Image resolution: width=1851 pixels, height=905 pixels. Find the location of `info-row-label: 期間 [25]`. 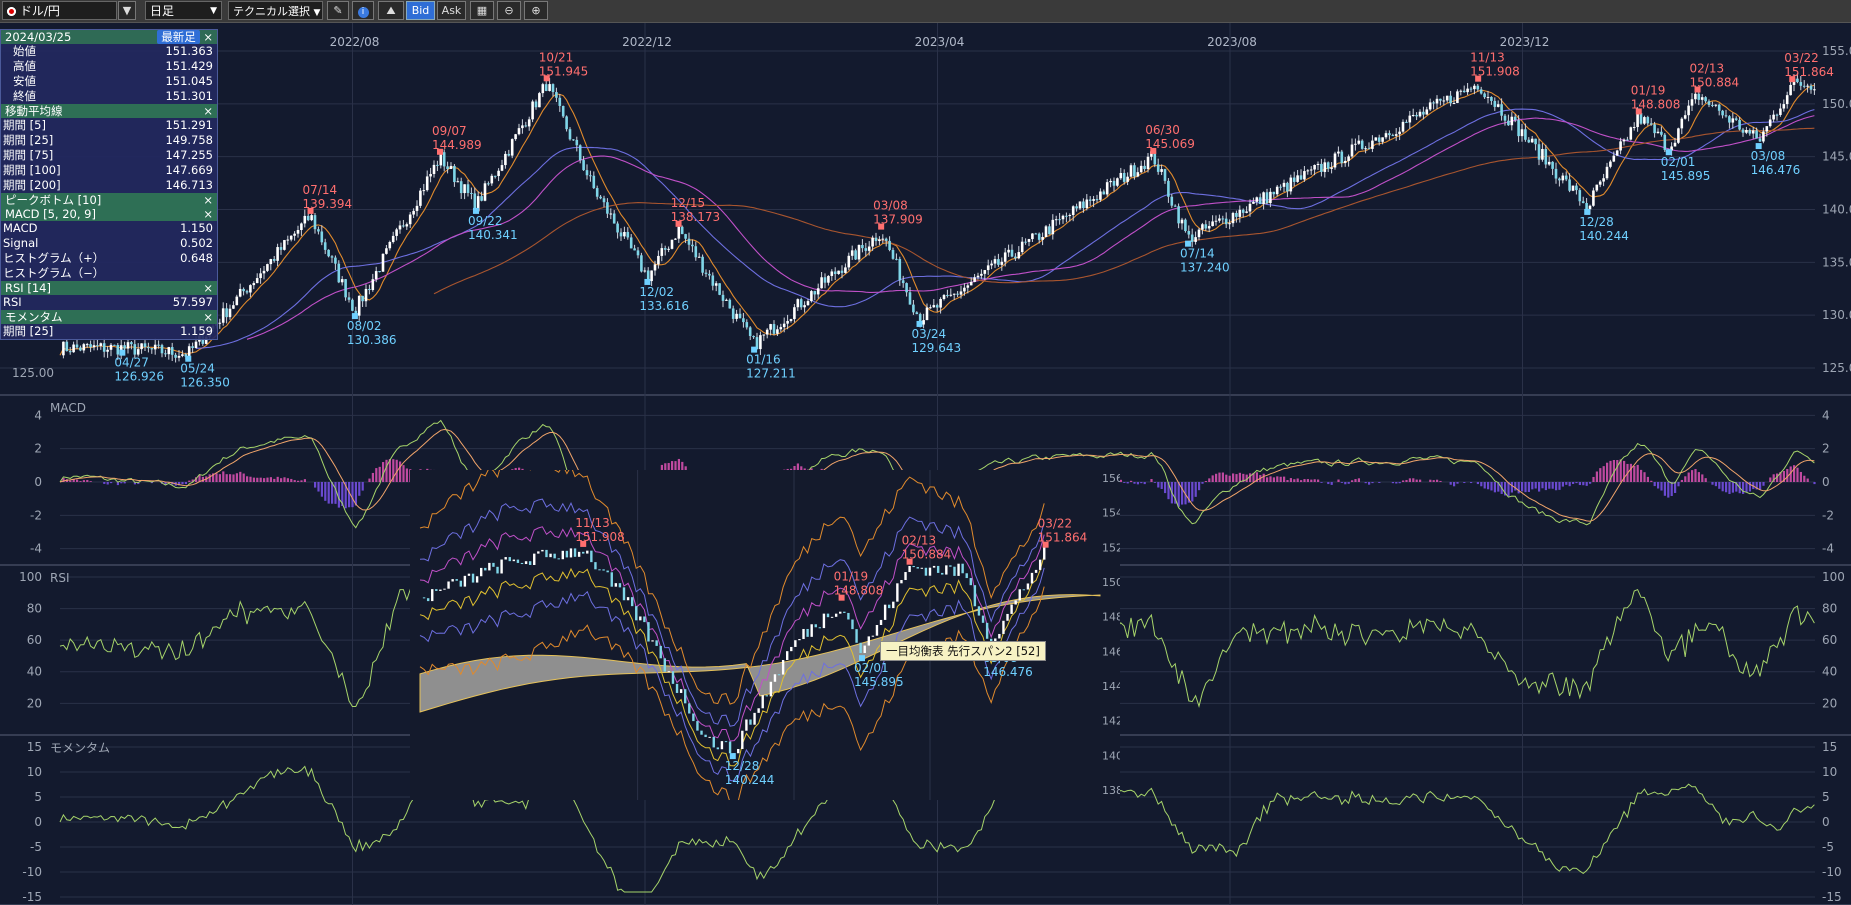

info-row-label: 期間 [25] is located at coordinates (28, 140).